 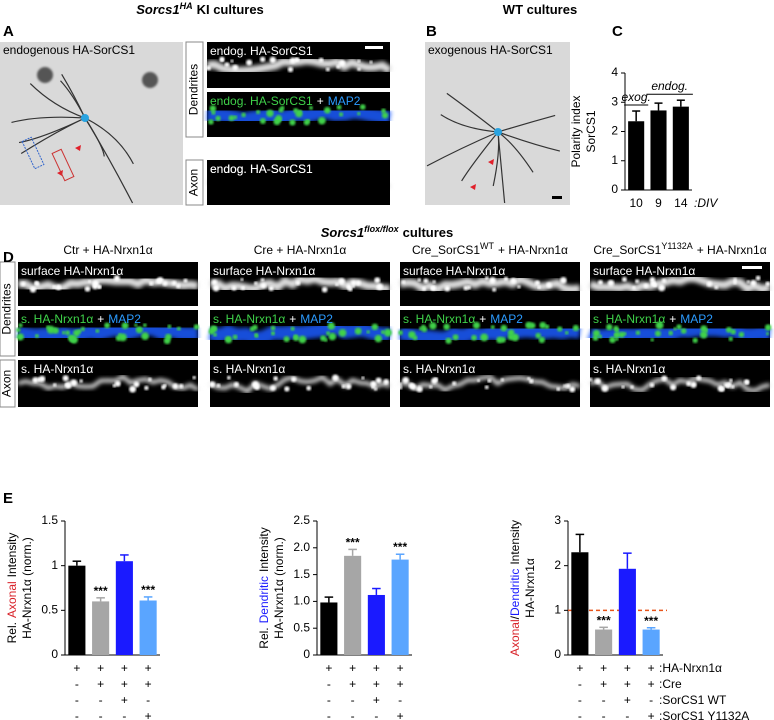 What do you see at coordinates (487, 246) in the screenshot?
I see `title-sup: WT` at bounding box center [487, 246].